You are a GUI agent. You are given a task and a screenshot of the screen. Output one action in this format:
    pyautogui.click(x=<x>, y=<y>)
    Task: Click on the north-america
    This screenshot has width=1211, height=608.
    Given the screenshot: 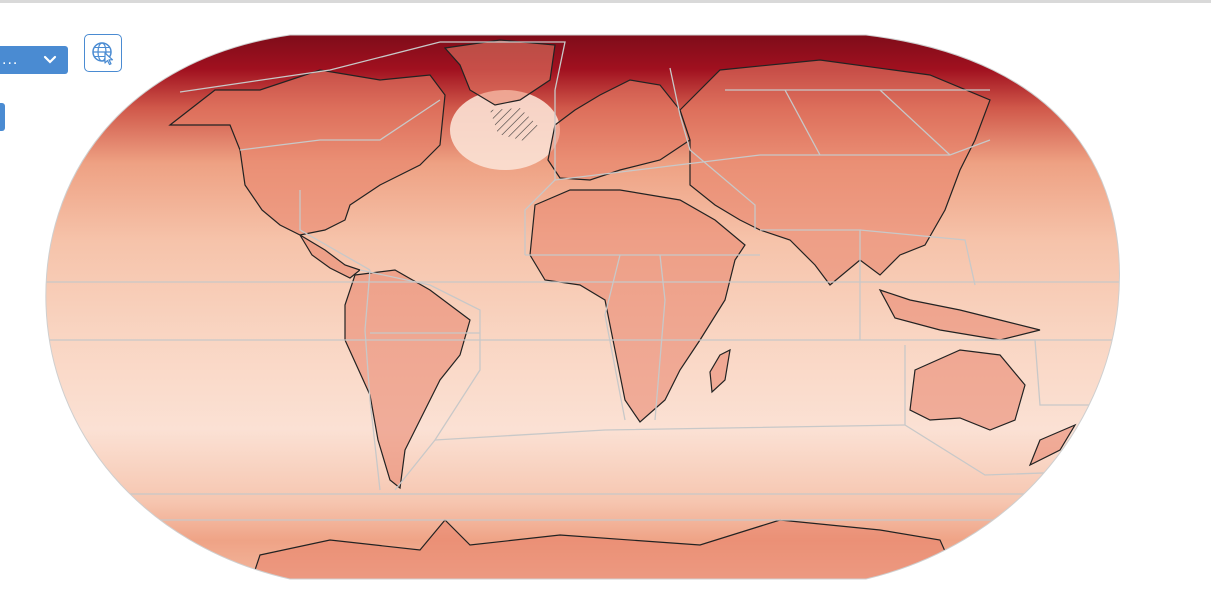 What is the action you would take?
    pyautogui.click(x=307, y=152)
    